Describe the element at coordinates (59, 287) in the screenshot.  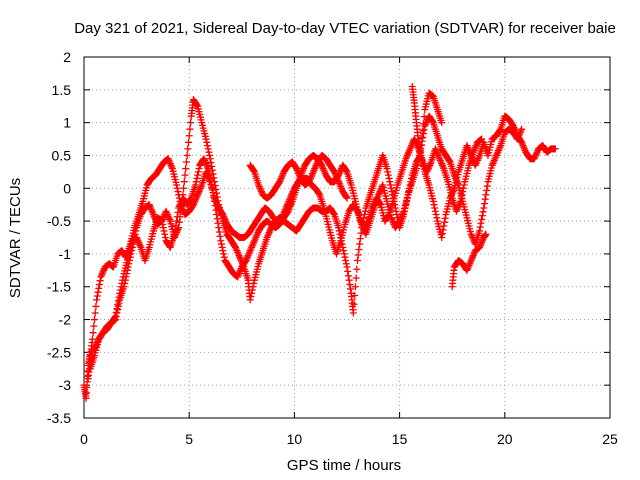
I see `y-tick-label: -1.5` at that location.